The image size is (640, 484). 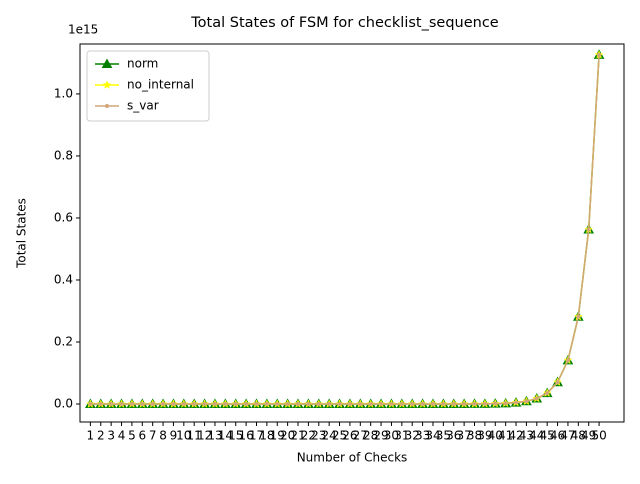 What do you see at coordinates (174, 436) in the screenshot?
I see `x-tick-label: 9` at bounding box center [174, 436].